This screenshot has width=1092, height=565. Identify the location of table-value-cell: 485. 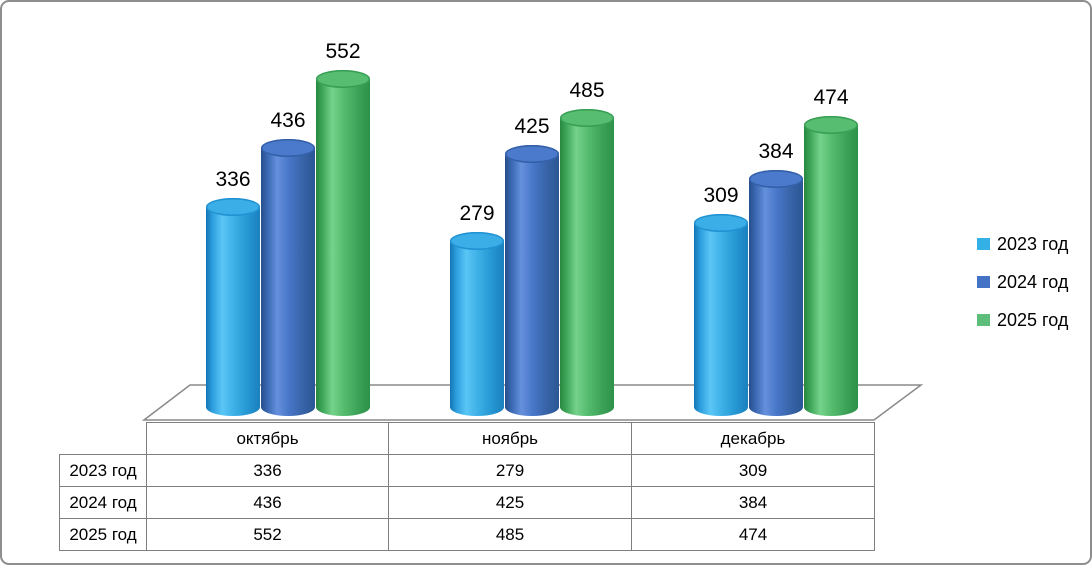
(510, 534).